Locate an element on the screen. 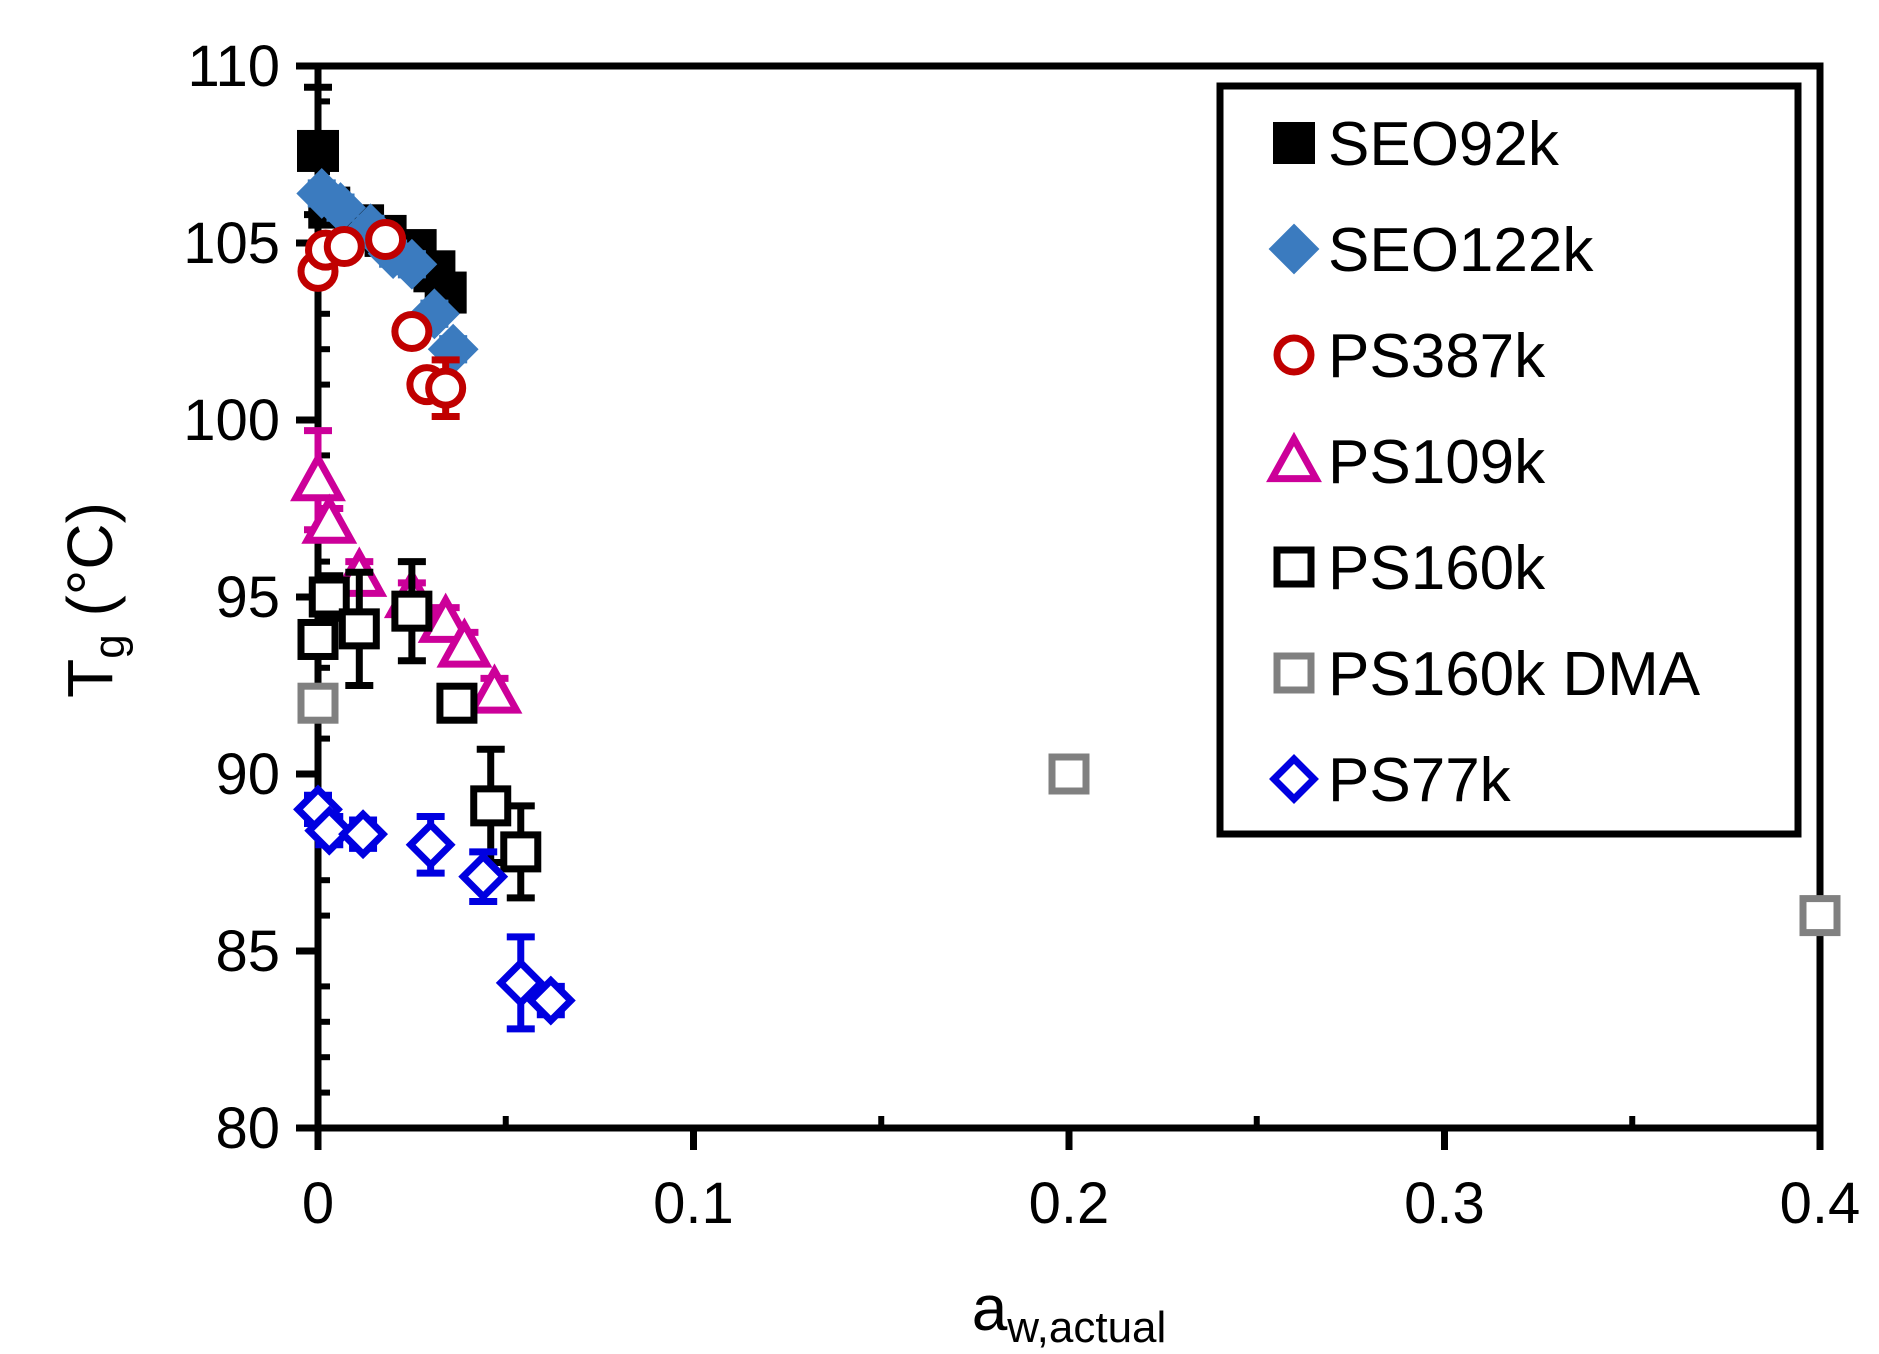 This screenshot has height=1354, width=1879. legend-label: SEO92k is located at coordinates (1444, 144).